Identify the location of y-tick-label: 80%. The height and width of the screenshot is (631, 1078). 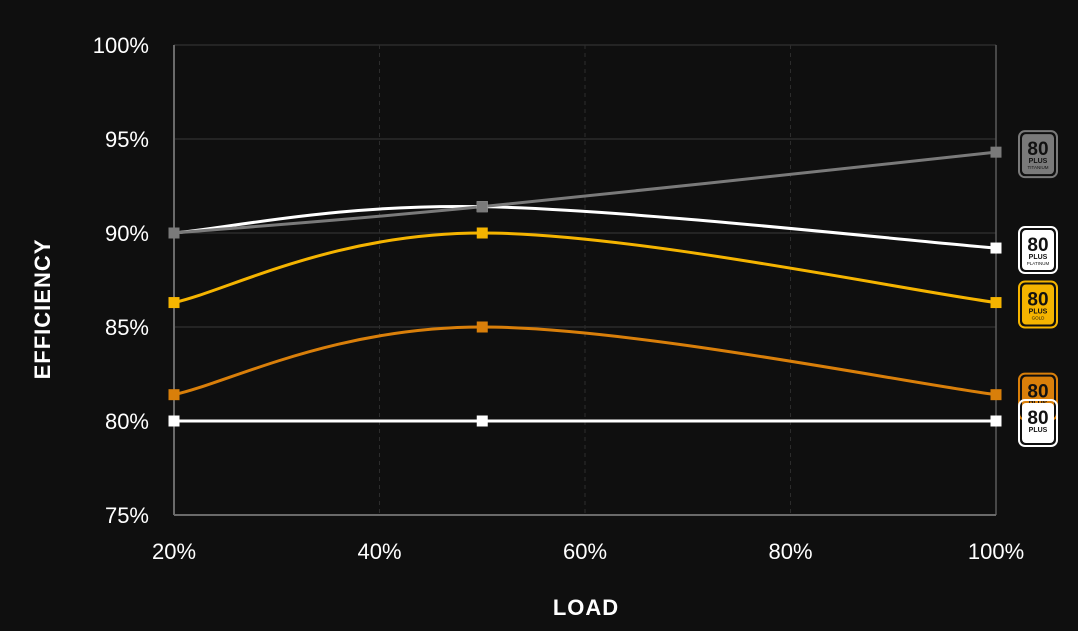
(127, 421).